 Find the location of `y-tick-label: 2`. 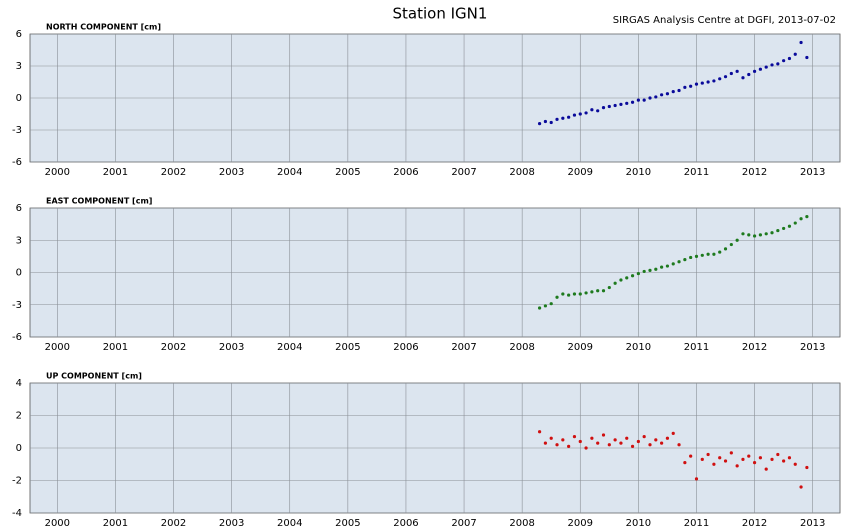

y-tick-label: 2 is located at coordinates (19, 416).